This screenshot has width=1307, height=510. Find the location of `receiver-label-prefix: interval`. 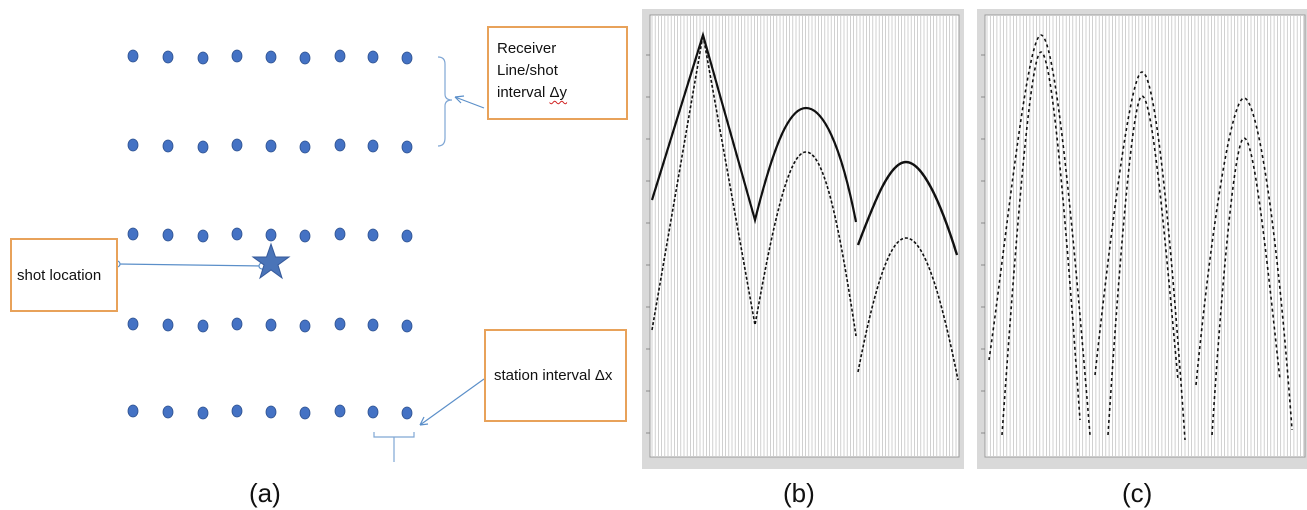

receiver-label-prefix: interval is located at coordinates (523, 92).